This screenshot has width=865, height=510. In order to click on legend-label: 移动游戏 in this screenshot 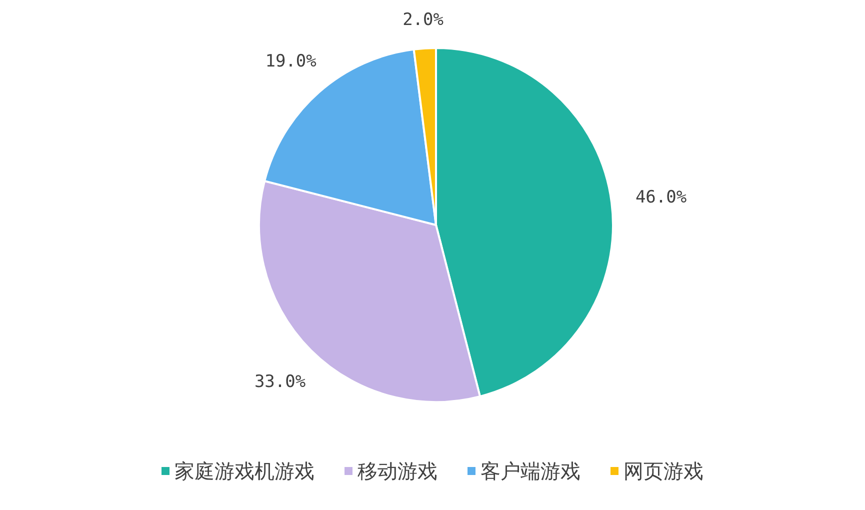, I will do `click(398, 471)`.